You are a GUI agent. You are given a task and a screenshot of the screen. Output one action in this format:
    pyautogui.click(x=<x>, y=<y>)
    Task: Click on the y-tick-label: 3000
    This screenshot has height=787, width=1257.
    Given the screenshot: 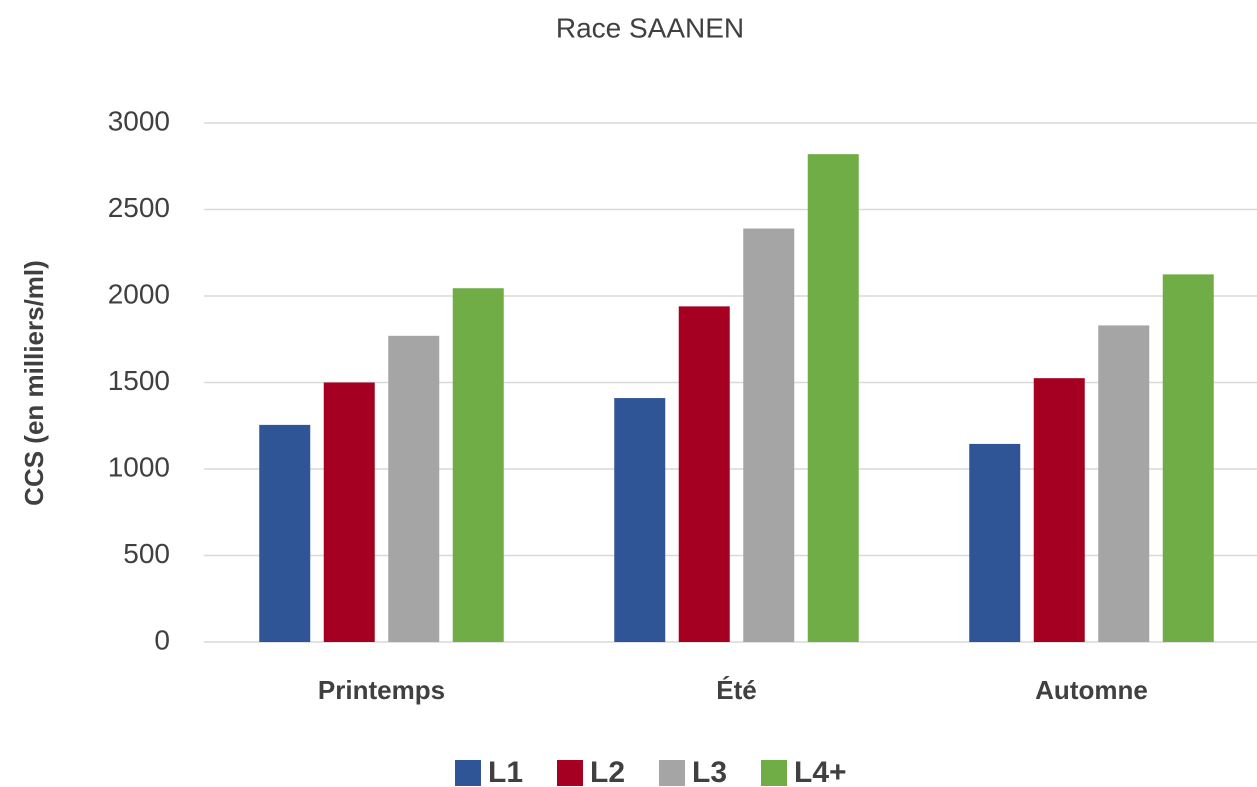 What is the action you would take?
    pyautogui.click(x=139, y=120)
    